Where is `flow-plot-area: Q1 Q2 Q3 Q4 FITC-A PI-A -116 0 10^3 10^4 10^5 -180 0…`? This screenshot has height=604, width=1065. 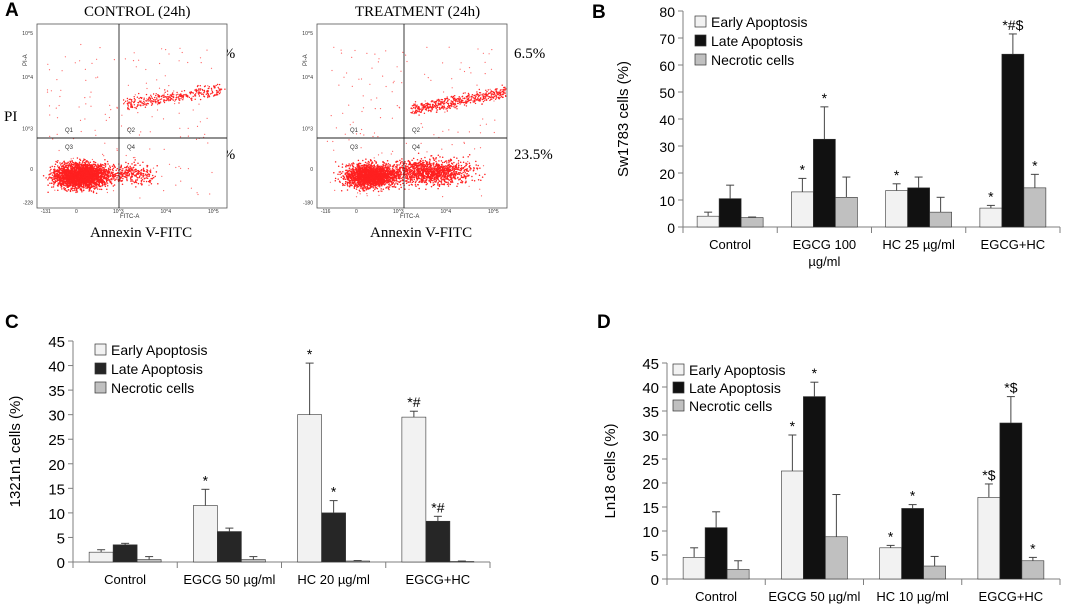 flow-plot-area: Q1 Q2 Q3 Q4 FITC-A PI-A -116 0 10^3 10^4 10^5 -180 0… is located at coordinates (405, 121).